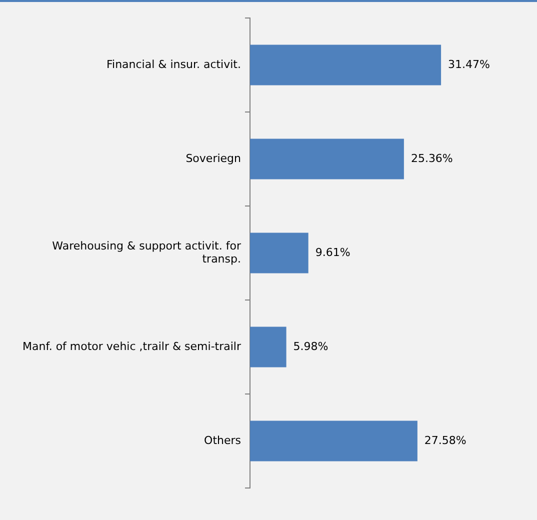 The width and height of the screenshot is (537, 520). I want to click on data-label: 9.61%, so click(332, 252).